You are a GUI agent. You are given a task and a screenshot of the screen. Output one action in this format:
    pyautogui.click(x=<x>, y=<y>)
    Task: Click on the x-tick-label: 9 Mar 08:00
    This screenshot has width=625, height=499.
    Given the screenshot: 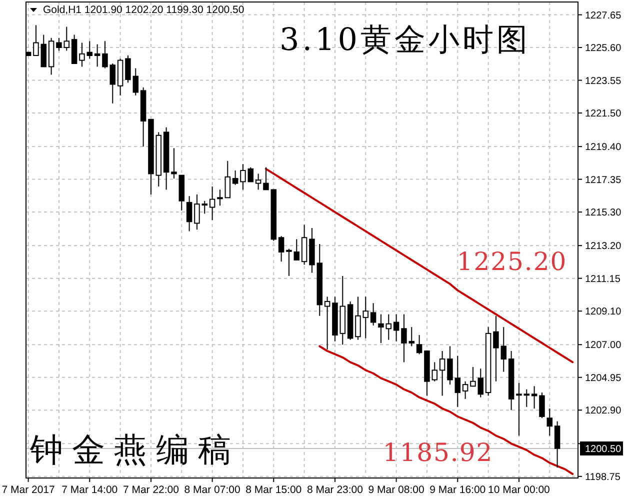 What is the action you would take?
    pyautogui.click(x=396, y=490)
    